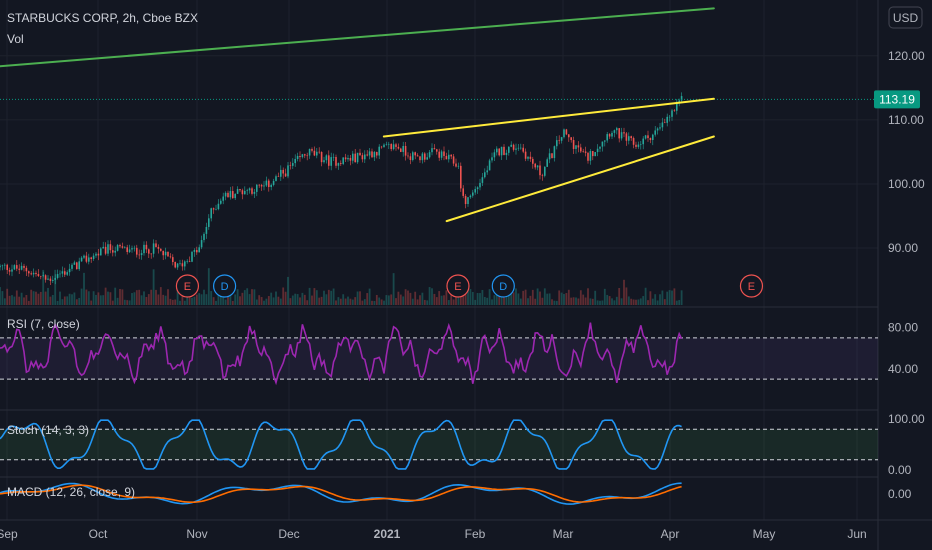  Describe the element at coordinates (433, 534) in the screenshot. I see `time-axis: Sep Oct Nov Dec 2021 Feb Mar Apr May Jun` at that location.